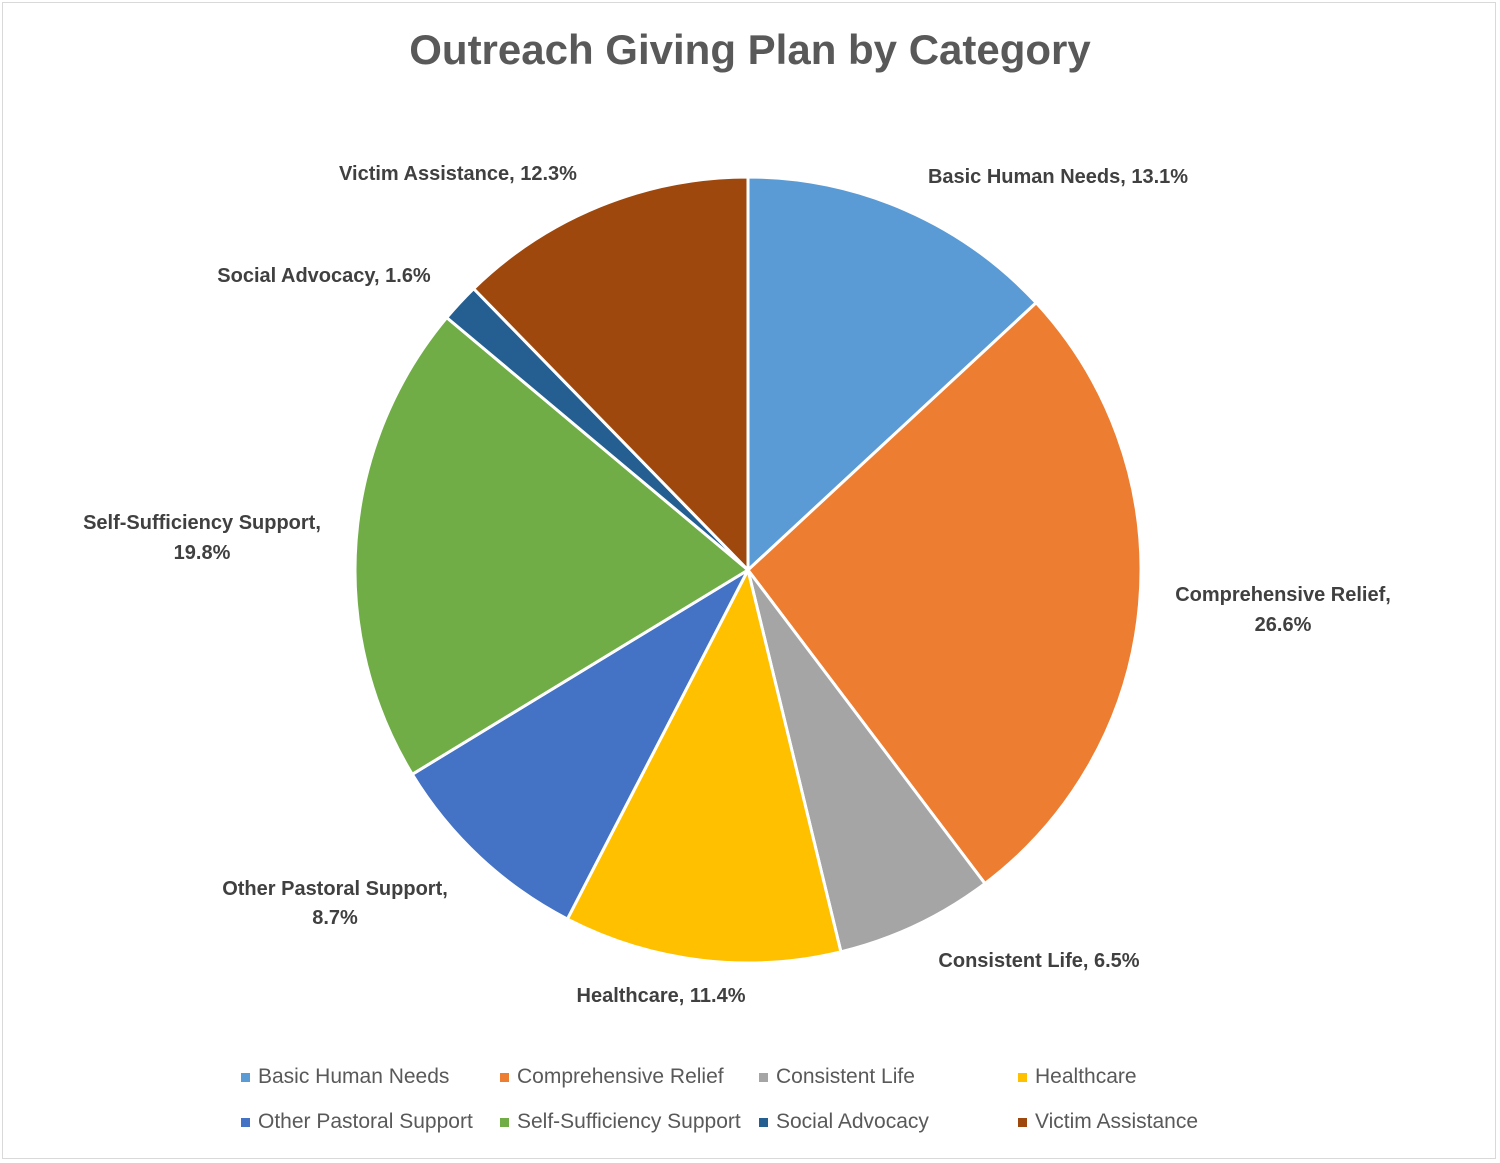  What do you see at coordinates (661, 996) in the screenshot?
I see `data-label-healthcare: Healthcare, 11.4%` at bounding box center [661, 996].